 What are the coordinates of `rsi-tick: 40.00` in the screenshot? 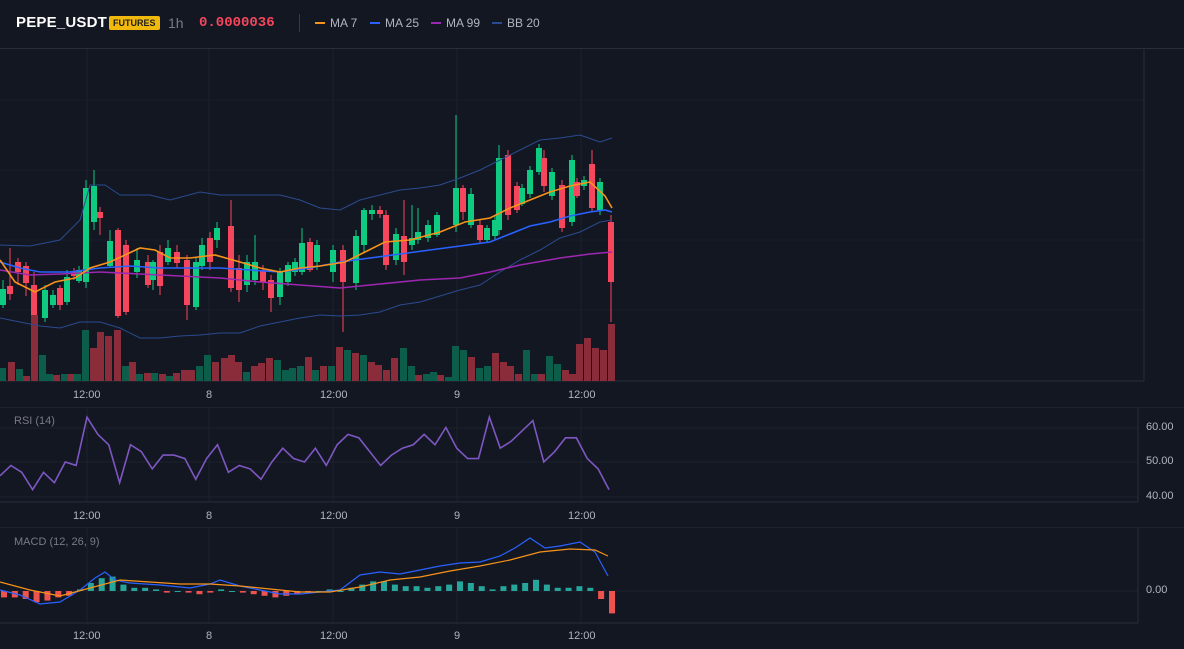 It's located at (1160, 496).